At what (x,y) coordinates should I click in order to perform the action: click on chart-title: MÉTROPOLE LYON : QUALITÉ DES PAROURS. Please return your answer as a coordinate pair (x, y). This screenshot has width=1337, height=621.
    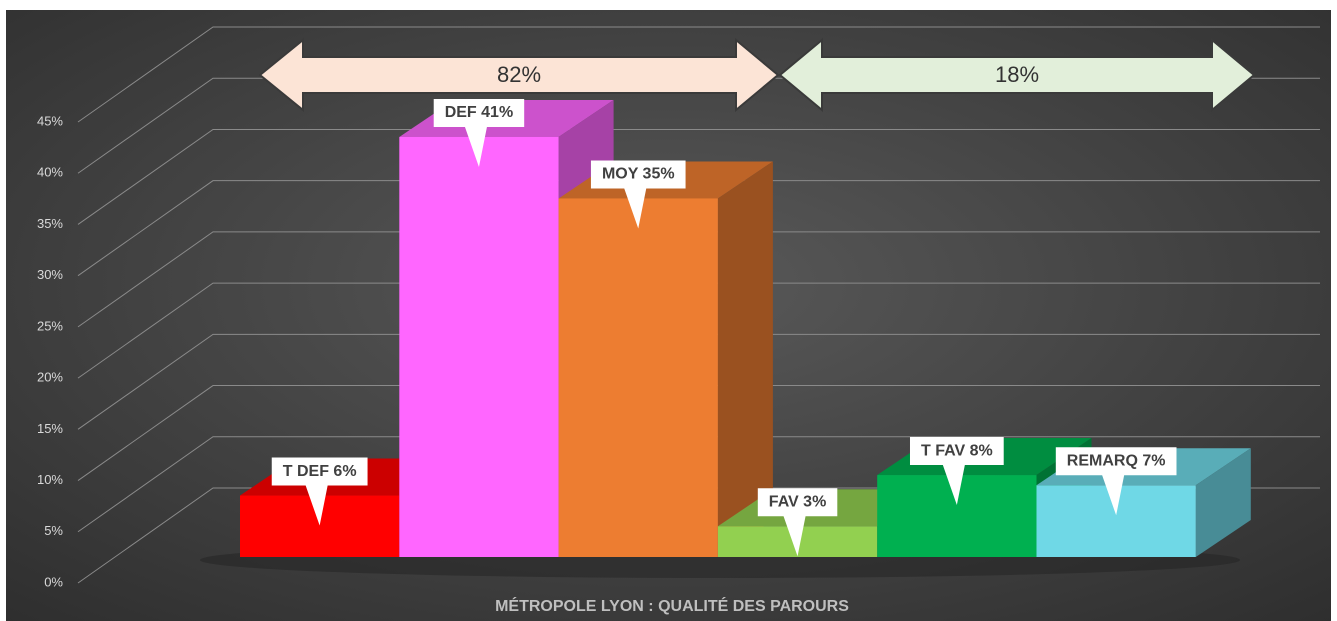
    Looking at the image, I should click on (672, 605).